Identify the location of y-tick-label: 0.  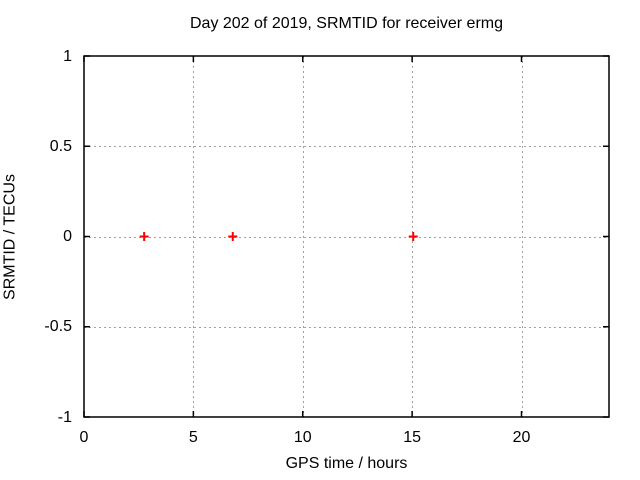
(67, 236).